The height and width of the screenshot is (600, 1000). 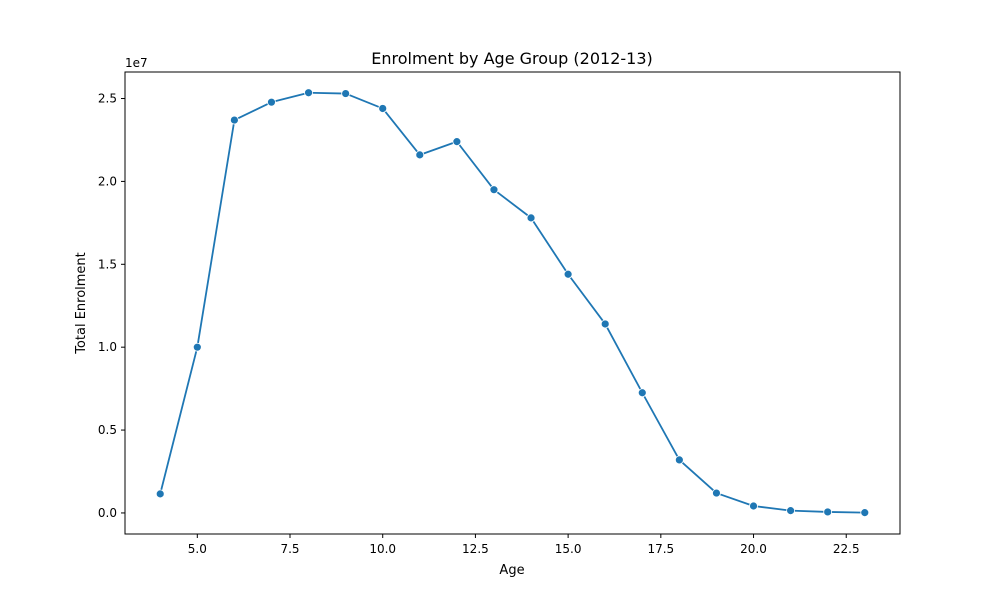 What do you see at coordinates (197, 549) in the screenshot?
I see `x-tick-label: 5.0` at bounding box center [197, 549].